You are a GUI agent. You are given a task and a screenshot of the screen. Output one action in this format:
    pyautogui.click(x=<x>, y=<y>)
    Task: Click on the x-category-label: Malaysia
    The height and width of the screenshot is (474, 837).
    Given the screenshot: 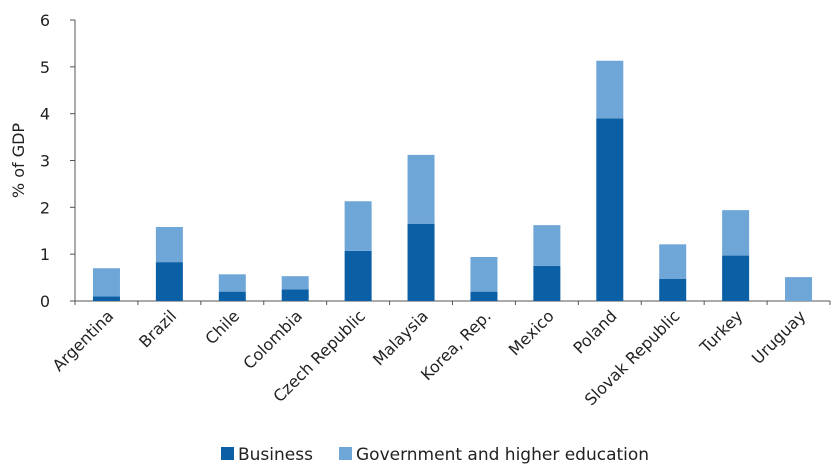 What is the action you would take?
    pyautogui.click(x=400, y=337)
    